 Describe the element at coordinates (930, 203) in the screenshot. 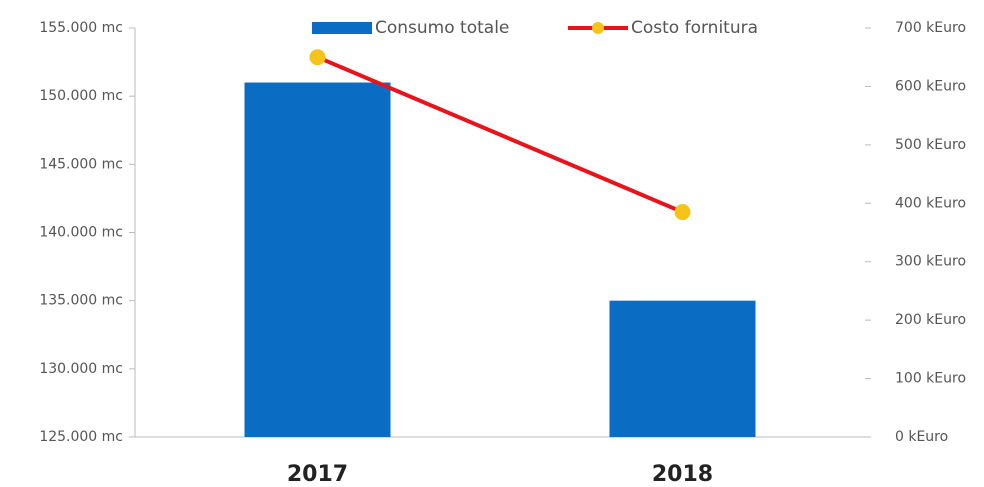

I see `y2-tick-label: 400 kEuro` at that location.